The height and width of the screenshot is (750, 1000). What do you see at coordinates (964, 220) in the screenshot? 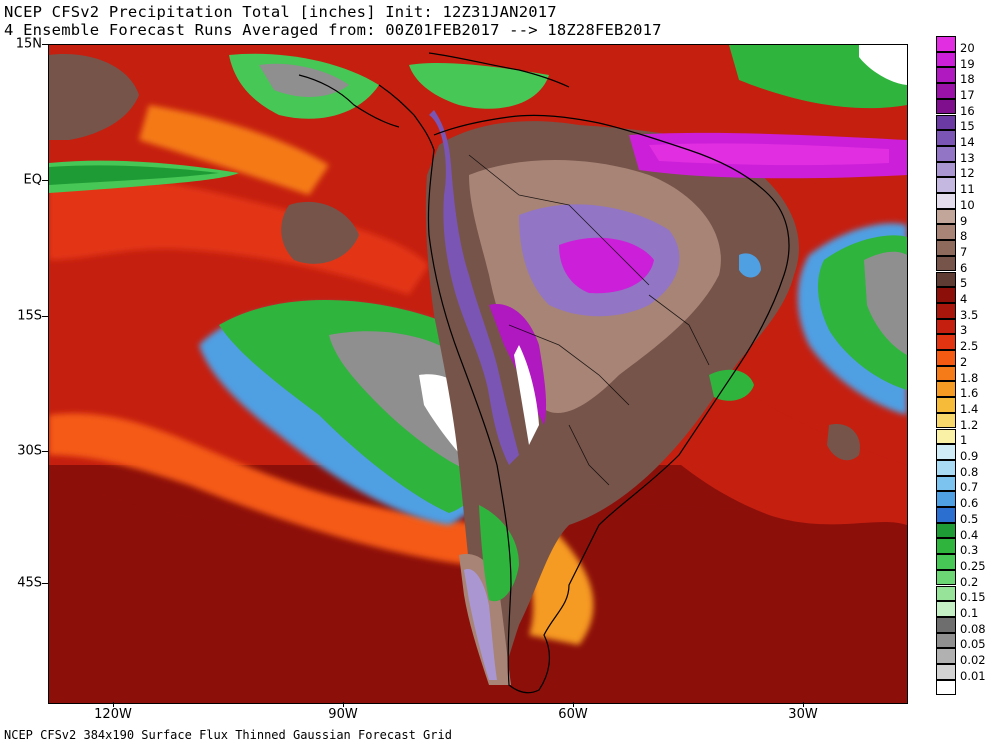
I see `colorbar-label: 9` at bounding box center [964, 220].